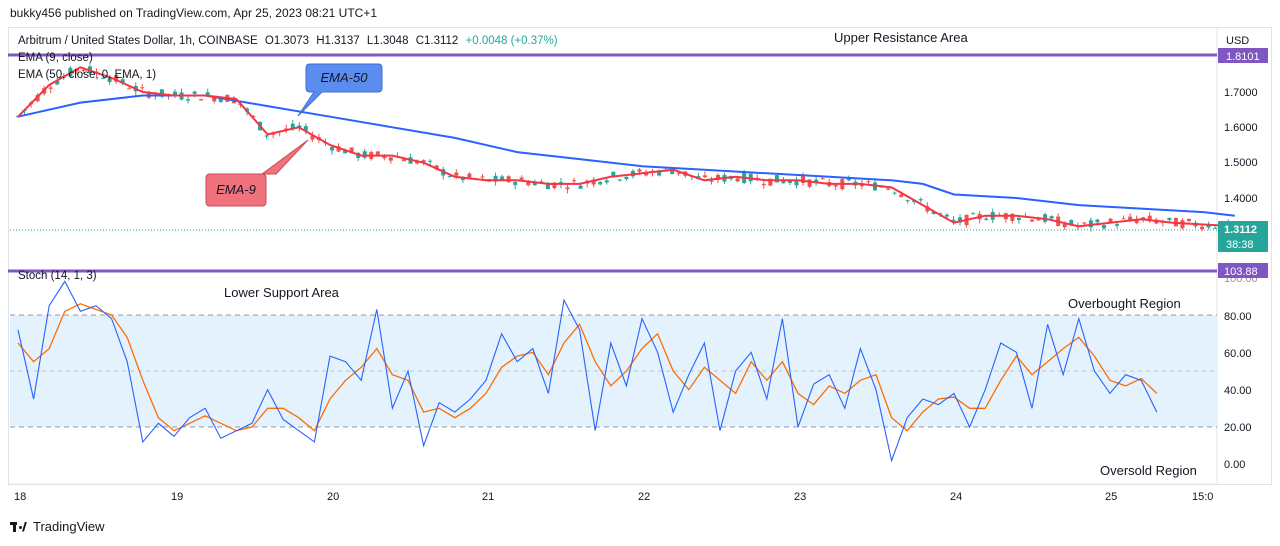 This screenshot has width=1280, height=546. I want to click on resistance-price-label: 1.8101, so click(1243, 57).